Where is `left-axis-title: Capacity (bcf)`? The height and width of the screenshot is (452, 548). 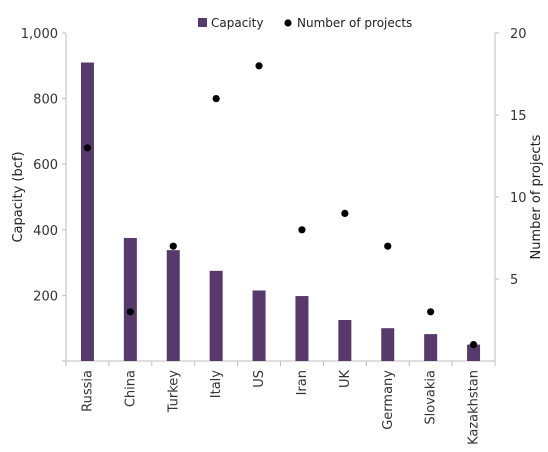 left-axis-title: Capacity (bcf) is located at coordinates (18, 196).